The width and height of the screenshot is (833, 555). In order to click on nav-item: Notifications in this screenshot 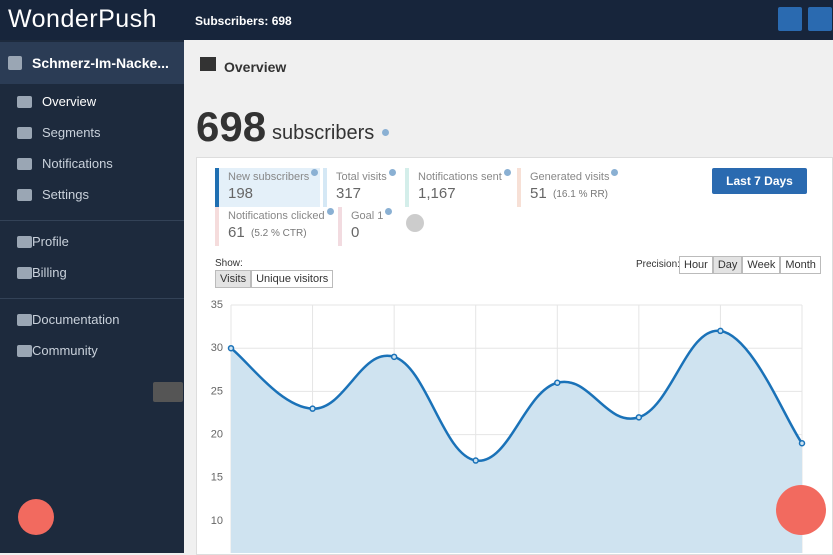, I will do `click(77, 163)`.